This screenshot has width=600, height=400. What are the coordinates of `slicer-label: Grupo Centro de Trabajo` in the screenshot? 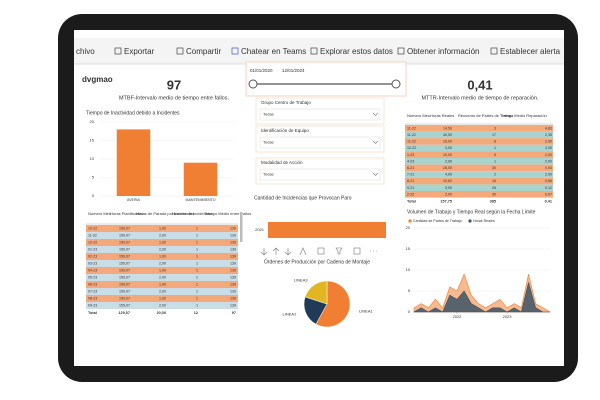 It's located at (286, 102).